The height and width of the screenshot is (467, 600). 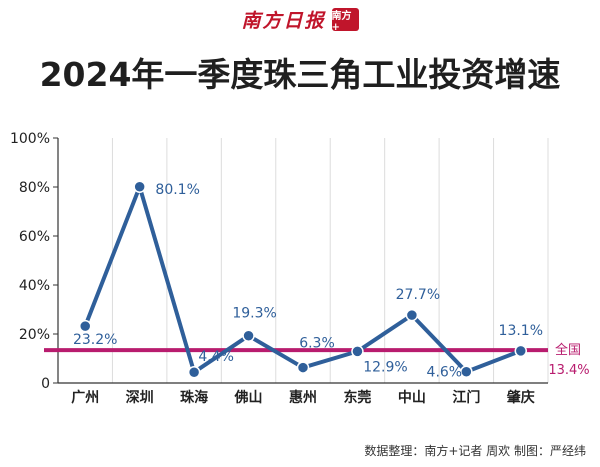 What do you see at coordinates (248, 397) in the screenshot?
I see `x-tick-label: 佛山` at bounding box center [248, 397].